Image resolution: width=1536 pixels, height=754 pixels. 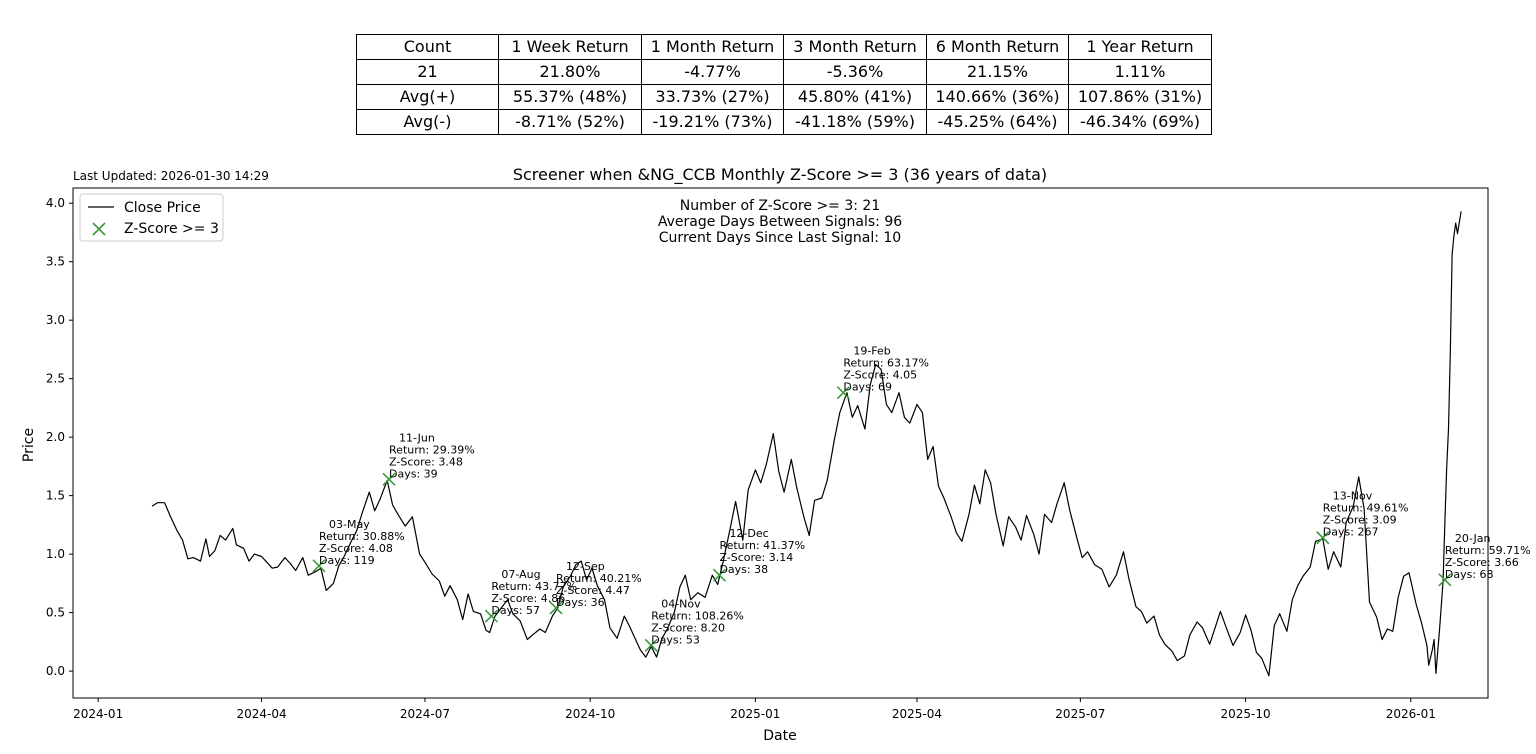 I want to click on x-tick-label: 2024-07, so click(x=425, y=714).